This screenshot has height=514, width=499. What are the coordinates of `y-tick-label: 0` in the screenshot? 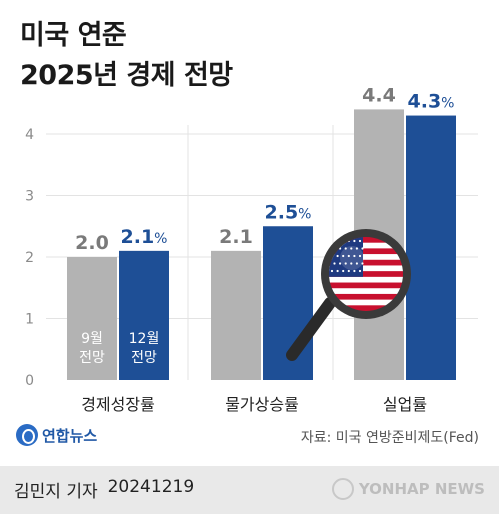 It's located at (29, 381).